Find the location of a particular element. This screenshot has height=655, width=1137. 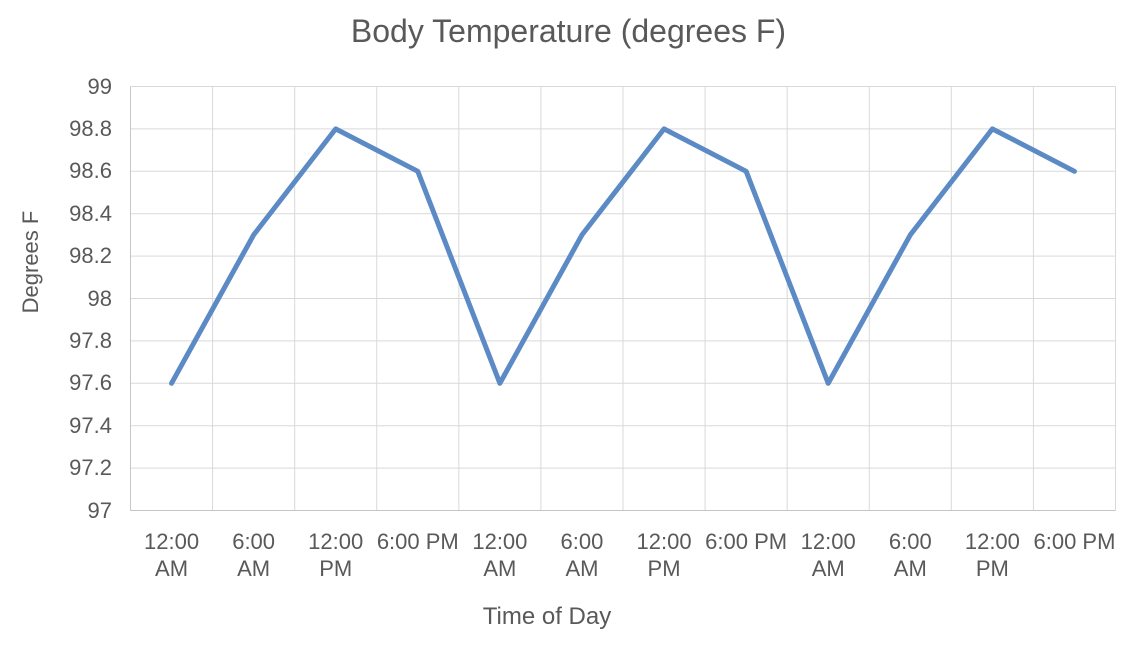

y-tick-label: 99 is located at coordinates (99, 86).